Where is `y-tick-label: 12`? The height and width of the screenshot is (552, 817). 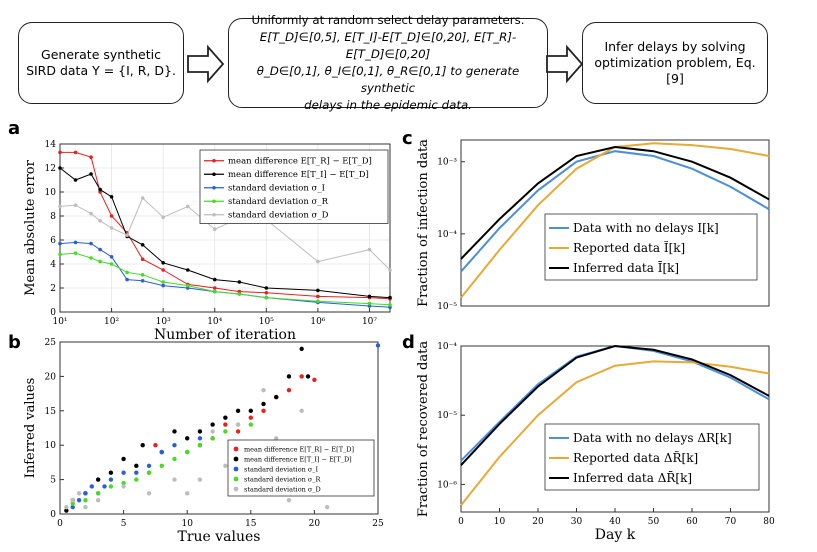
y-tick-label: 12 is located at coordinates (50, 169).